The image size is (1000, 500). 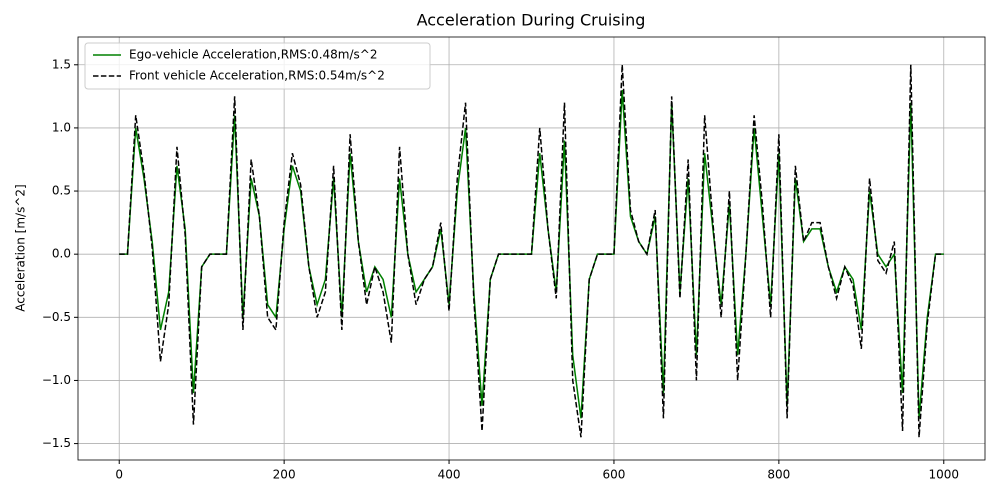 What do you see at coordinates (614, 475) in the screenshot?
I see `x-tick-label: 600` at bounding box center [614, 475].